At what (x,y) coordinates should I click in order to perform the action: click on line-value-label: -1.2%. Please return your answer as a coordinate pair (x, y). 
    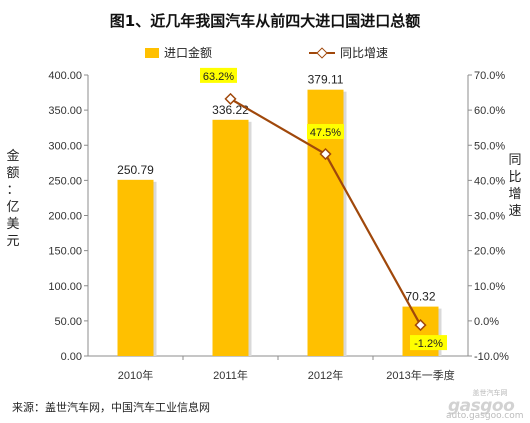
    Looking at the image, I should click on (428, 344).